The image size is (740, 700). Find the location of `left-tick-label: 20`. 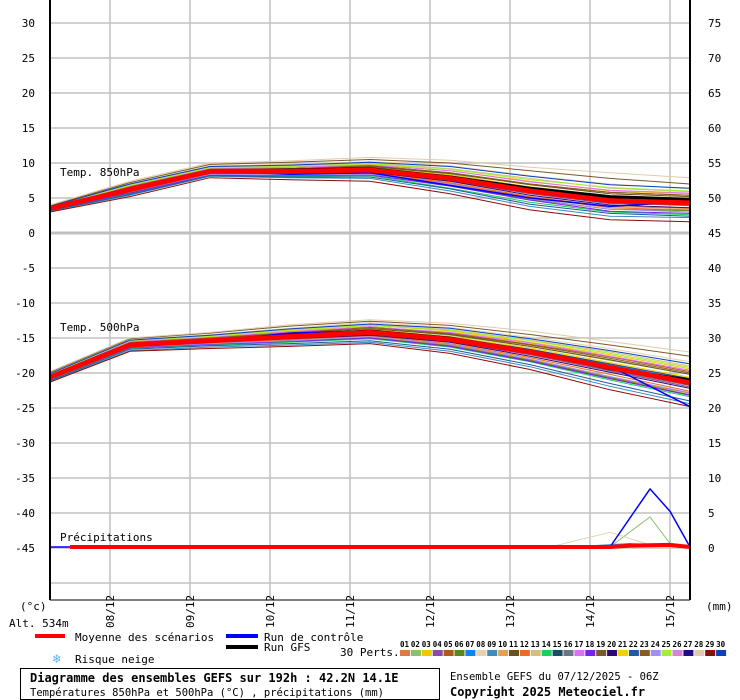

left-tick-label: 20 is located at coordinates (28, 93).